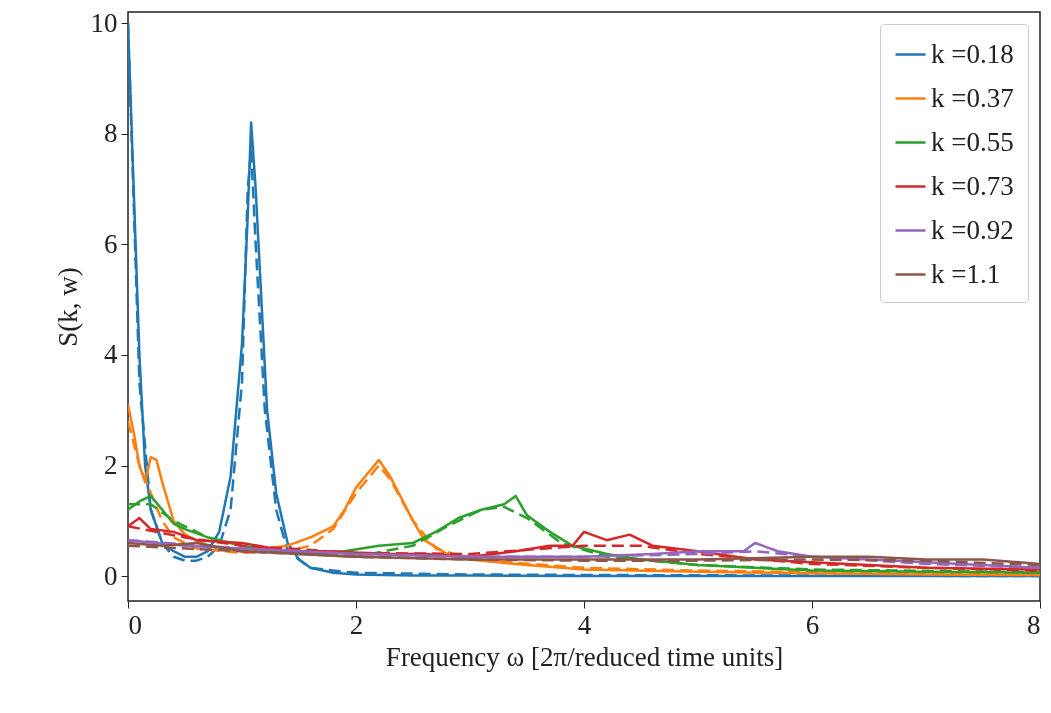  I want to click on x-tick-label: 6, so click(812, 624).